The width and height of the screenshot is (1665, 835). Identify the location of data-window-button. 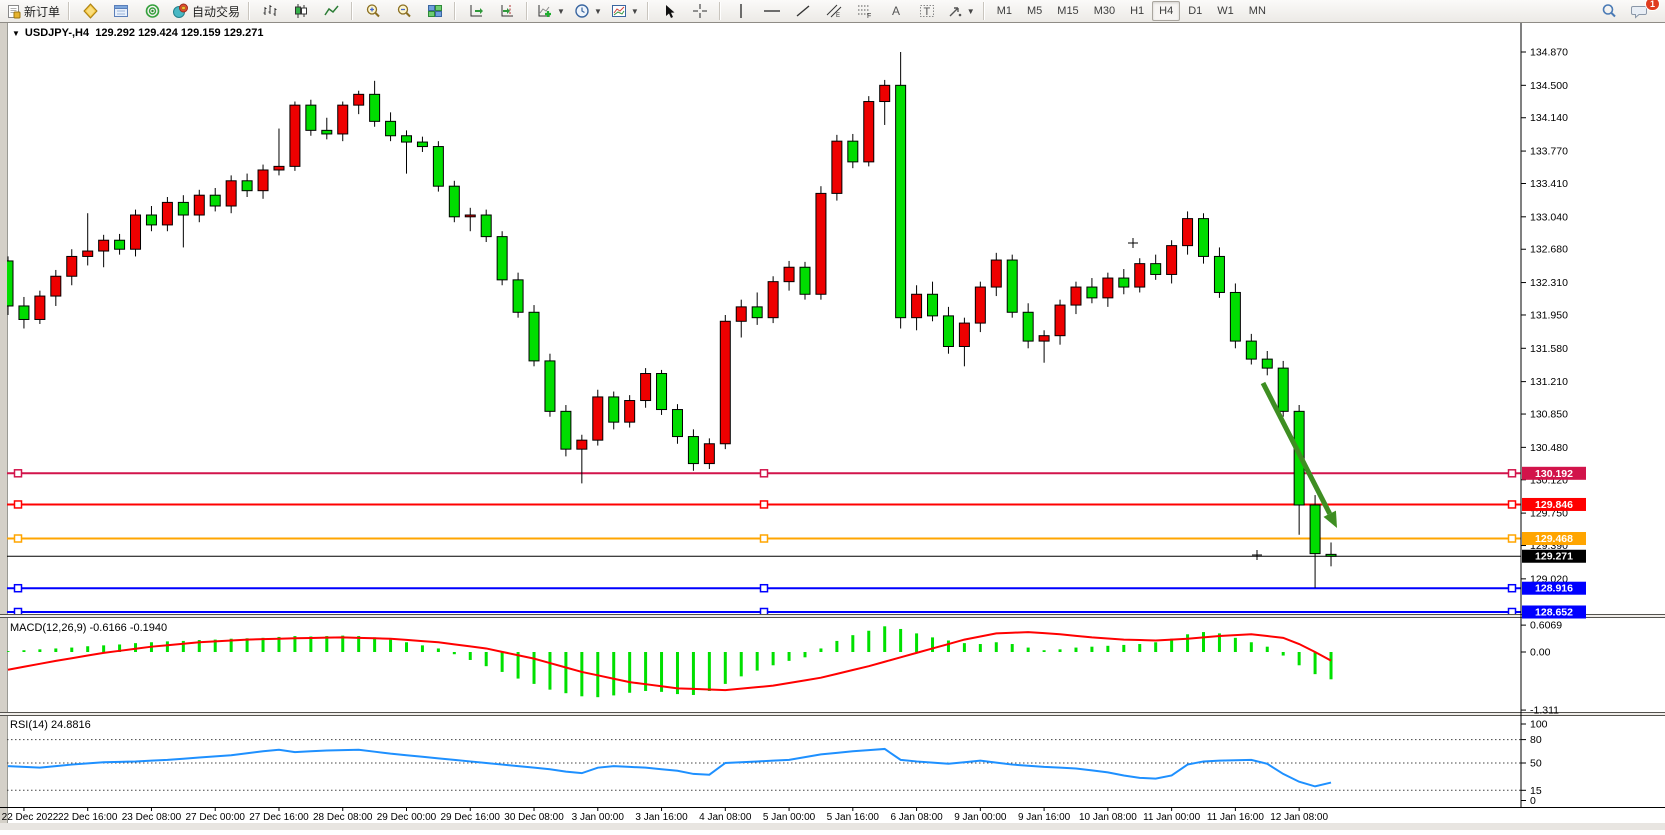
(121, 11).